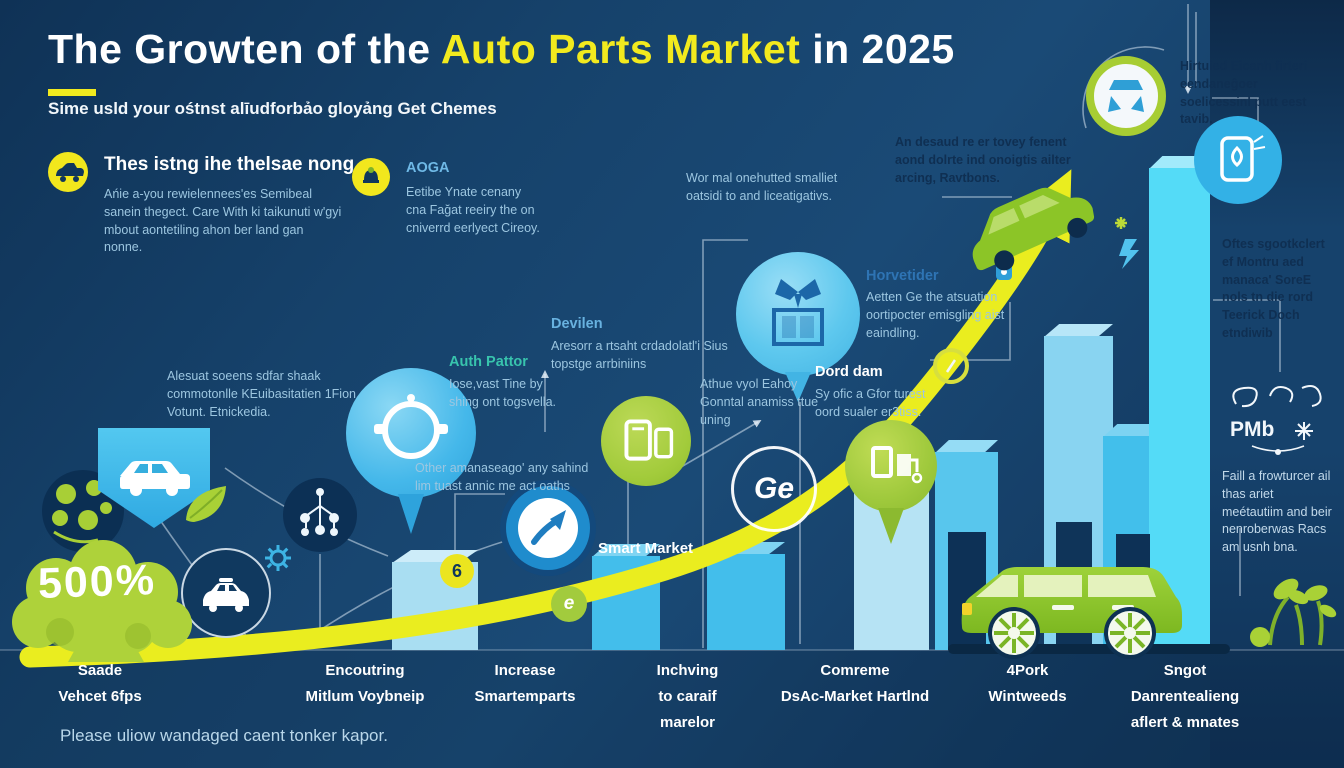 The width and height of the screenshot is (1344, 768). I want to click on bottom-label-line: Saade, so click(100, 670).